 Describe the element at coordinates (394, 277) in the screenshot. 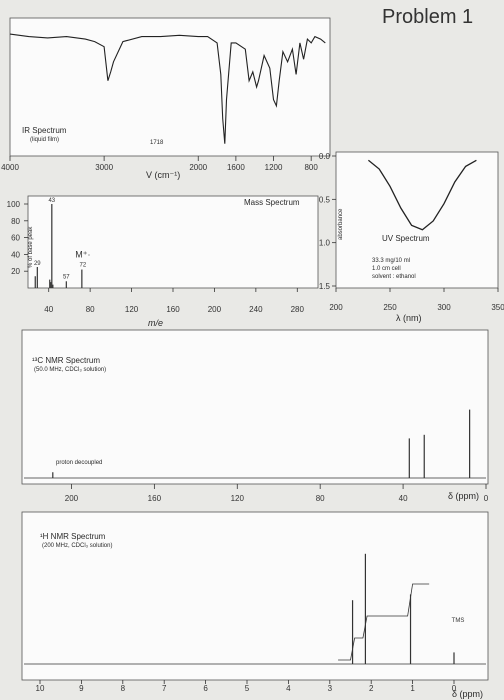

I see `uv-note-3: solvent : ethanol` at that location.